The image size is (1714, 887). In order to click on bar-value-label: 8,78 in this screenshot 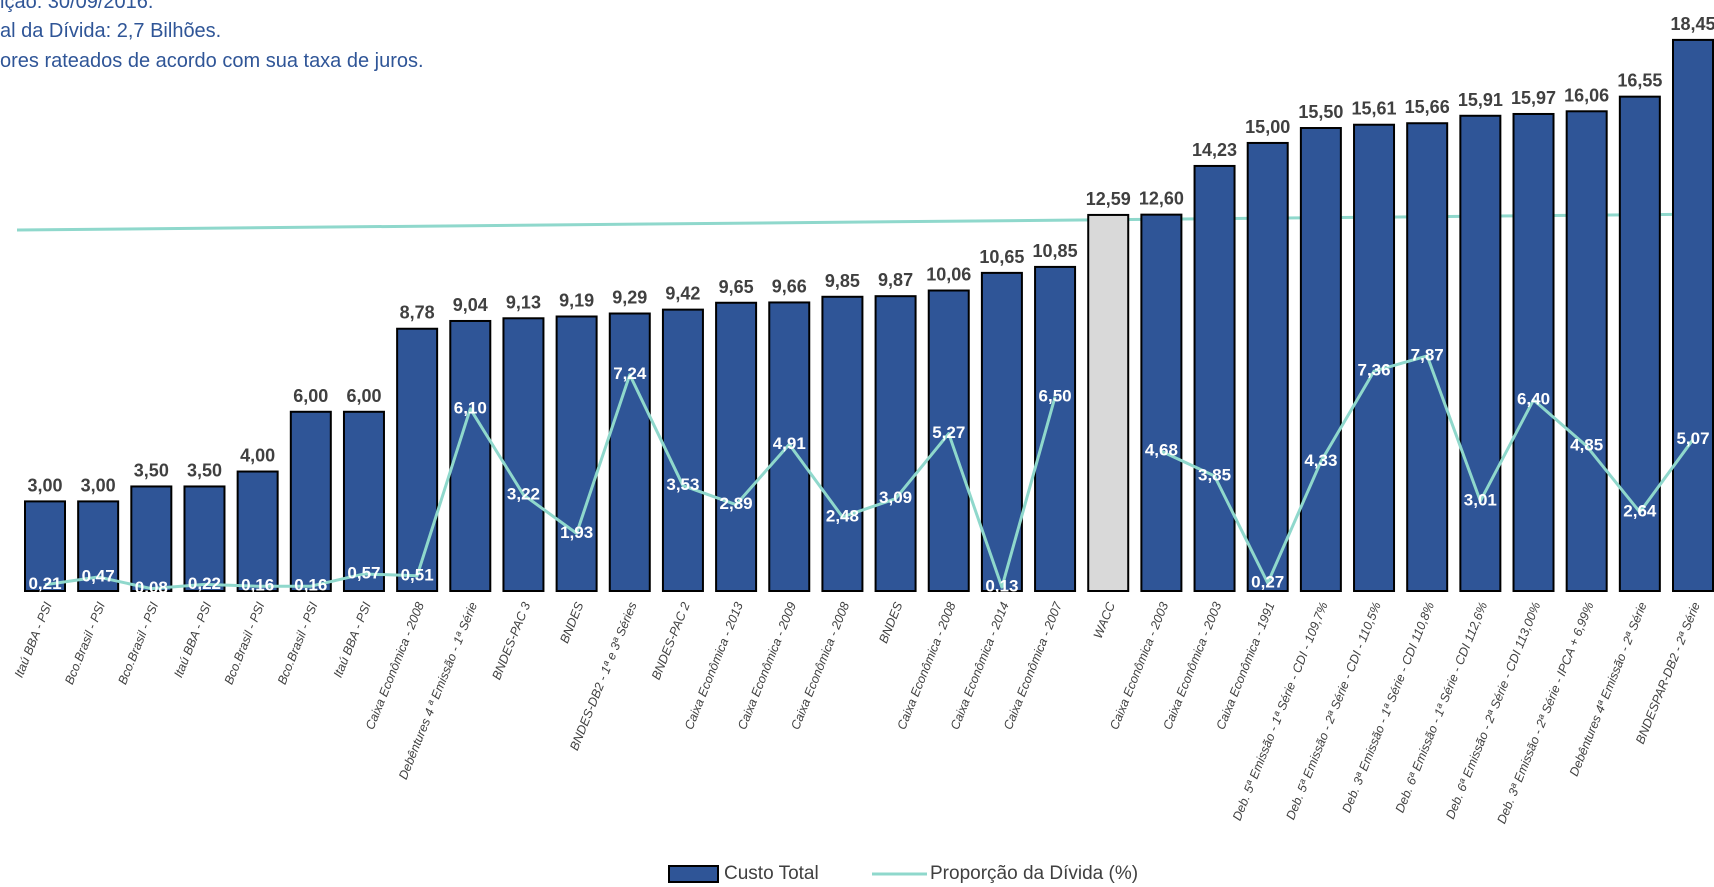, I will do `click(417, 313)`.